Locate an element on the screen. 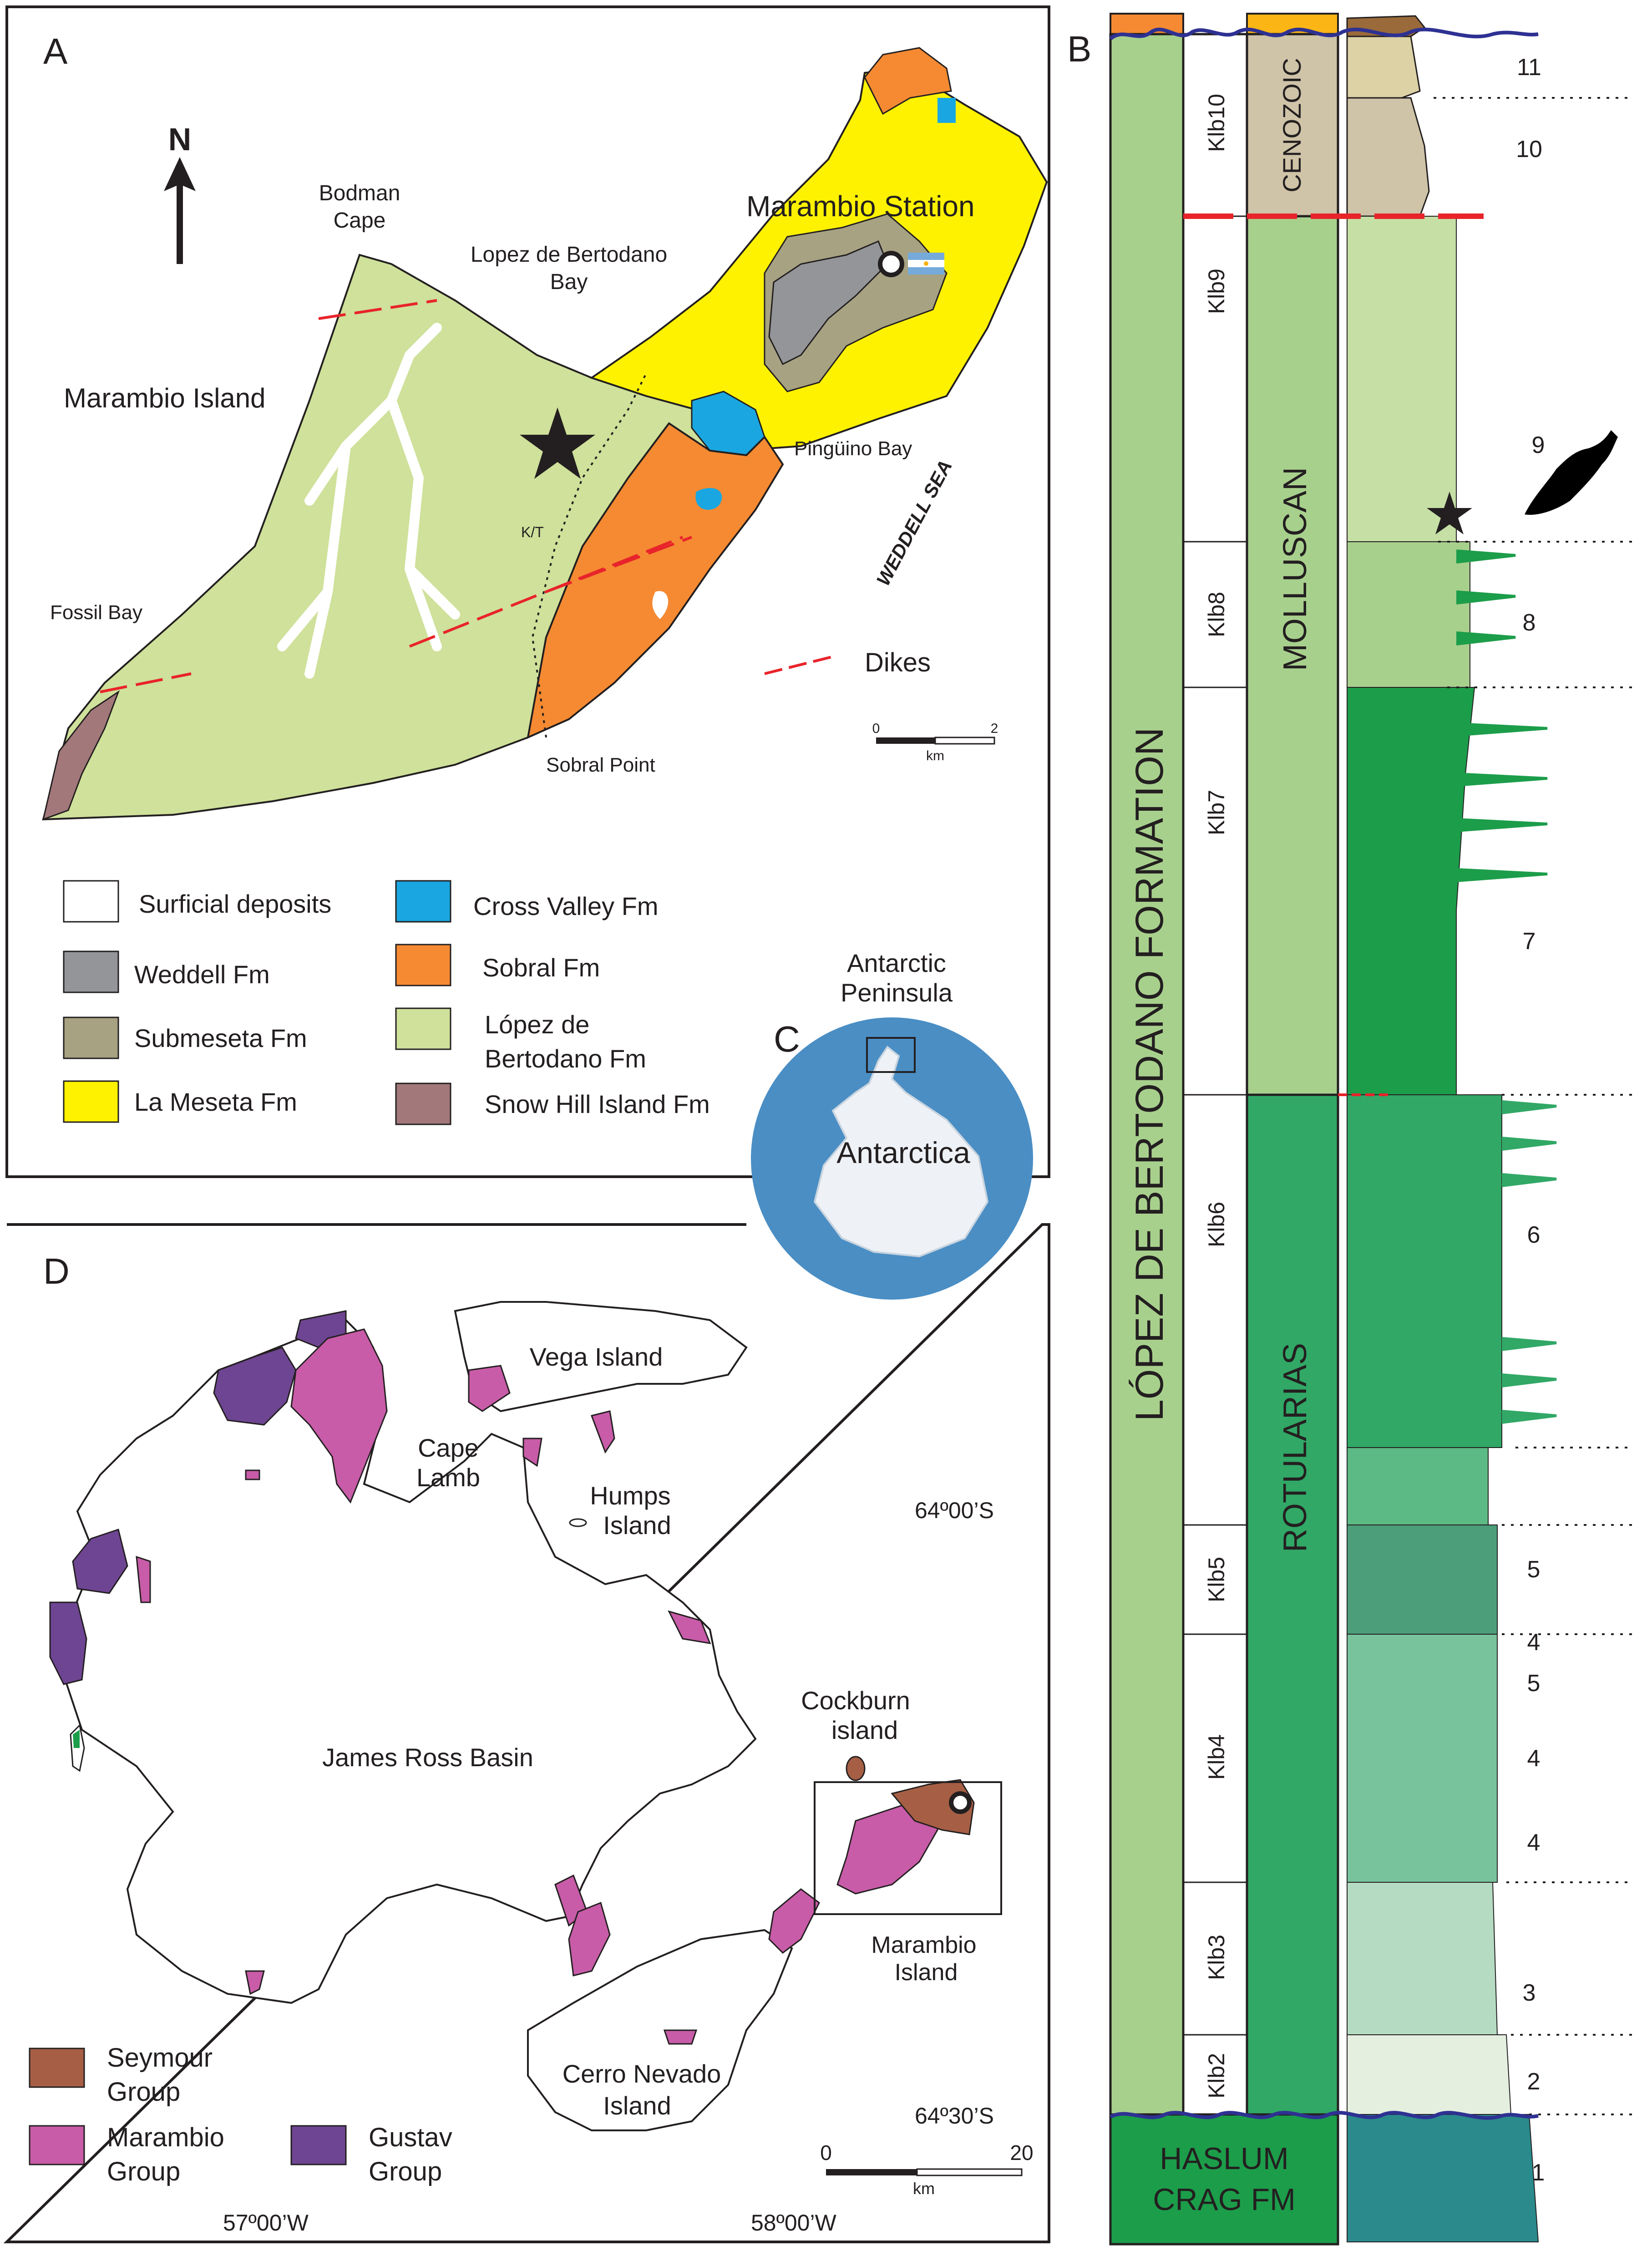 The height and width of the screenshot is (2246, 1652). bed-number-1: 1 is located at coordinates (1539, 2173).